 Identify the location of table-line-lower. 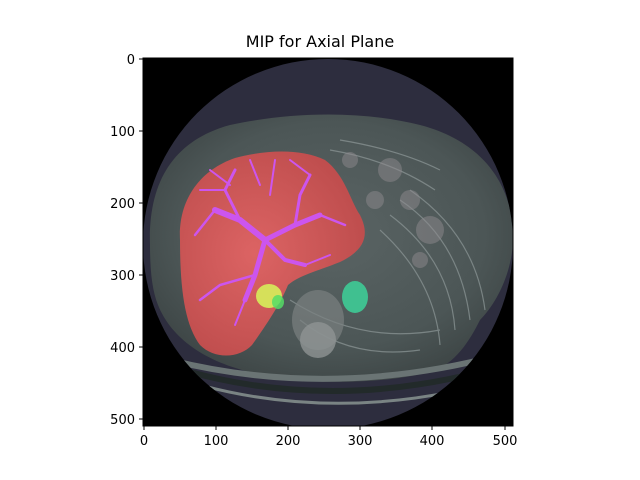
(335, 394).